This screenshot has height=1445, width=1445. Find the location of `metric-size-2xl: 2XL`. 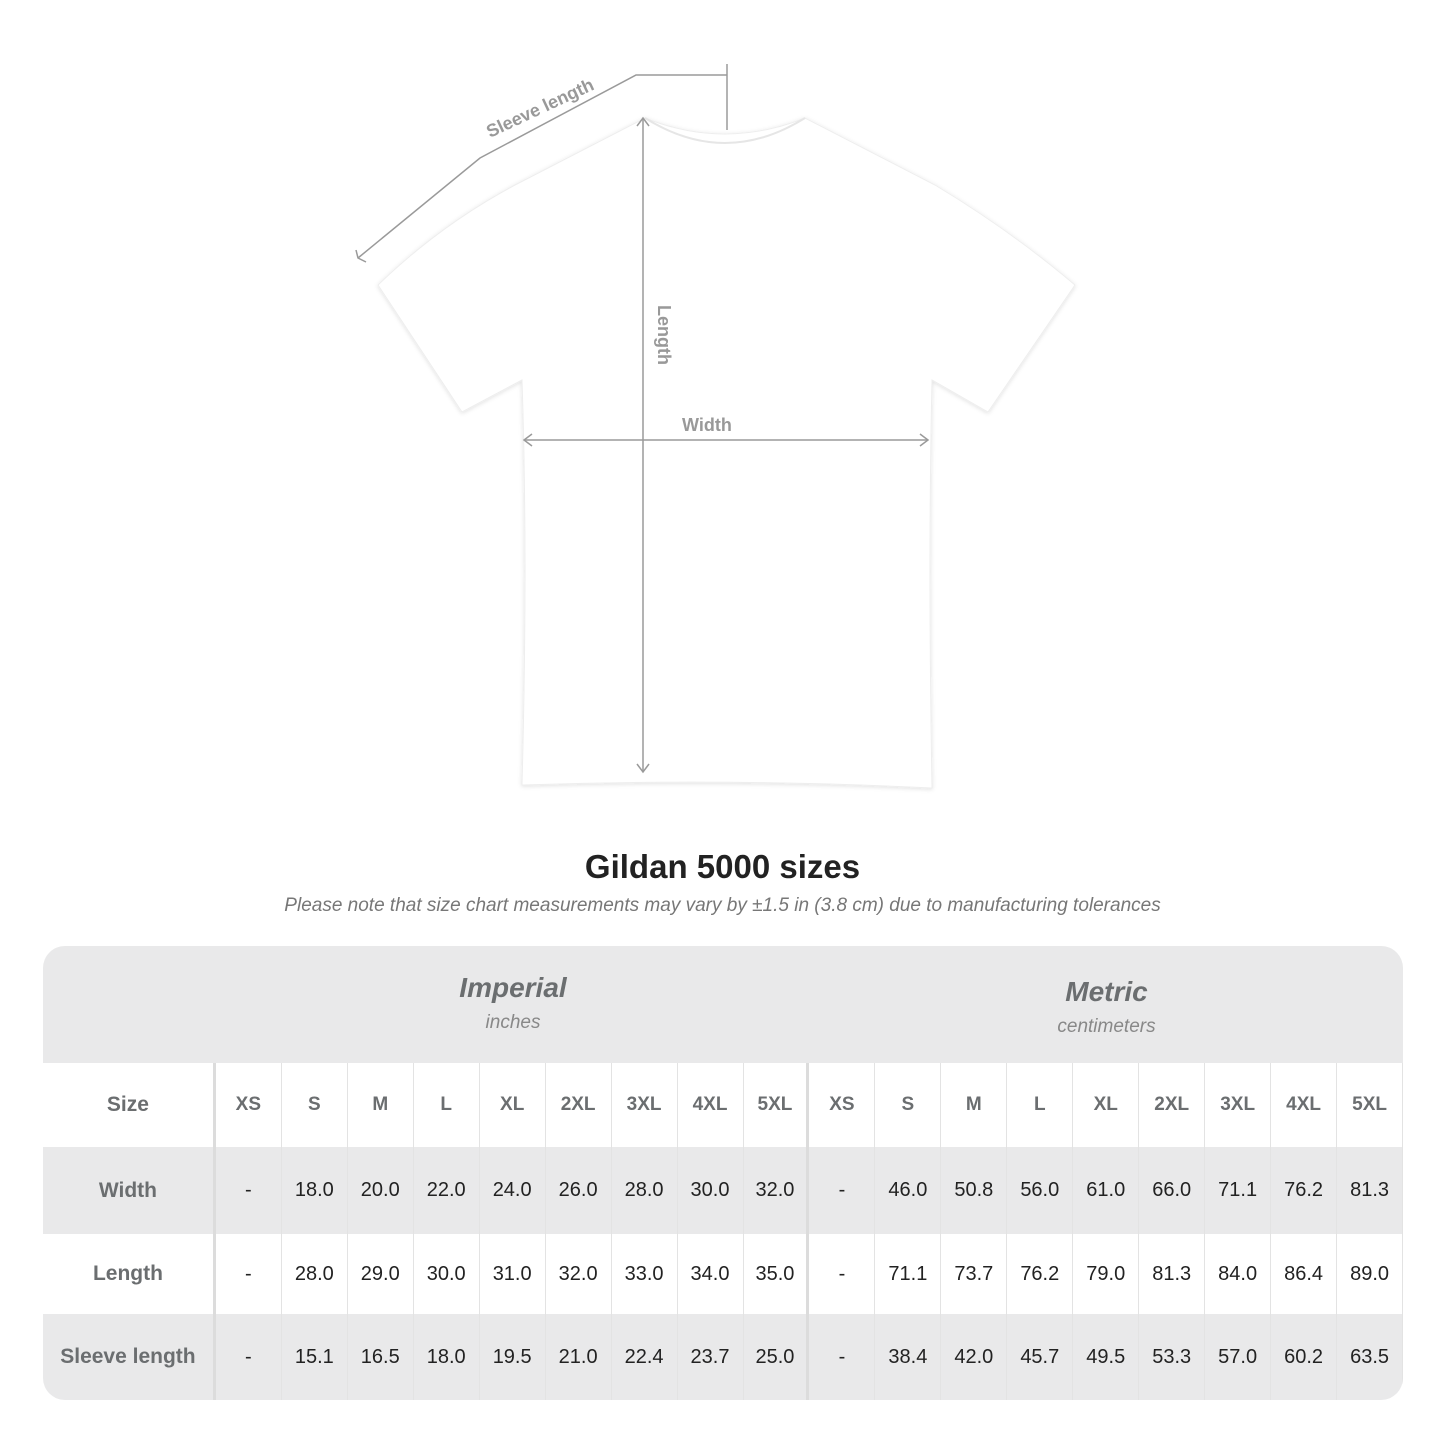

metric-size-2xl: 2XL is located at coordinates (1172, 1105).